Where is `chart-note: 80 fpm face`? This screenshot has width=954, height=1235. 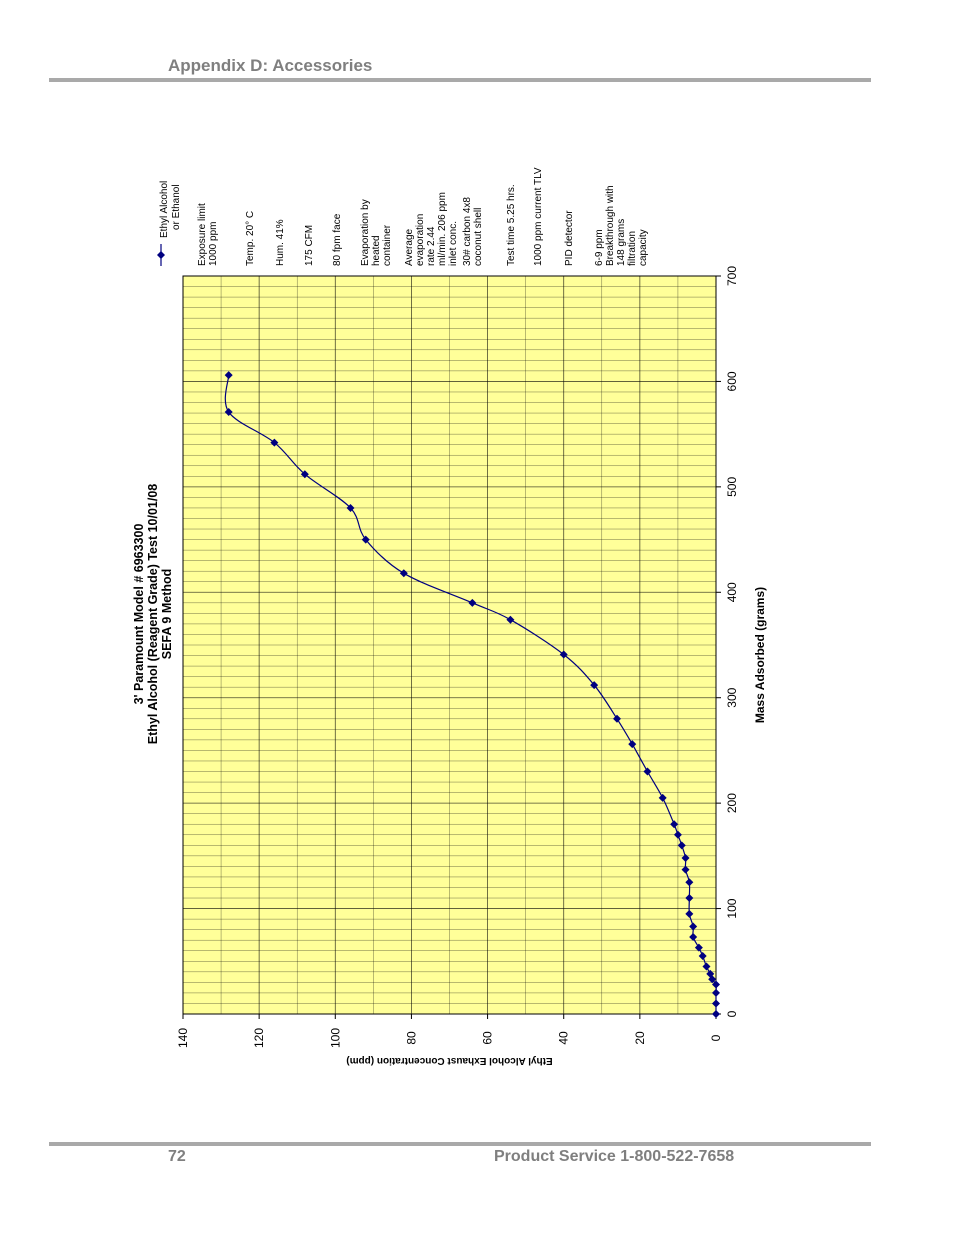
chart-note: 80 fpm face is located at coordinates (337, 239).